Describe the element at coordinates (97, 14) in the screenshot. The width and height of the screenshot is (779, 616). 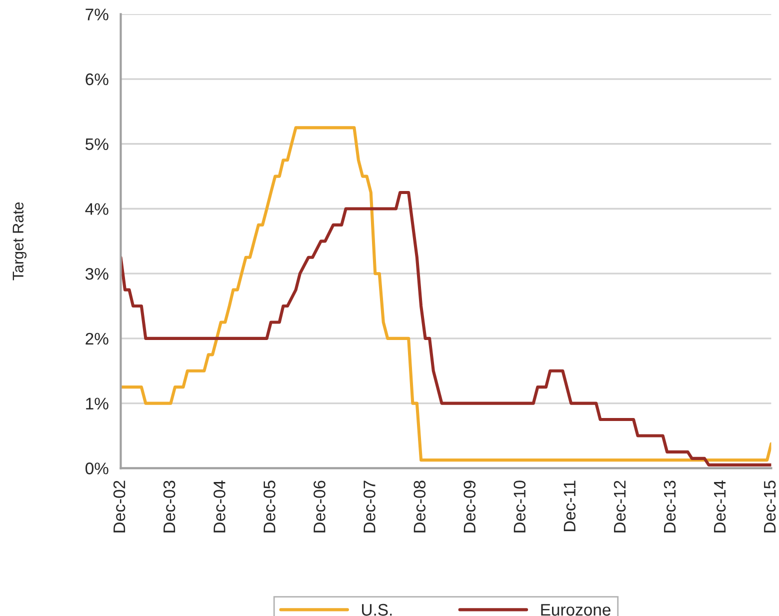
I see `y-tick-label: 7%` at that location.